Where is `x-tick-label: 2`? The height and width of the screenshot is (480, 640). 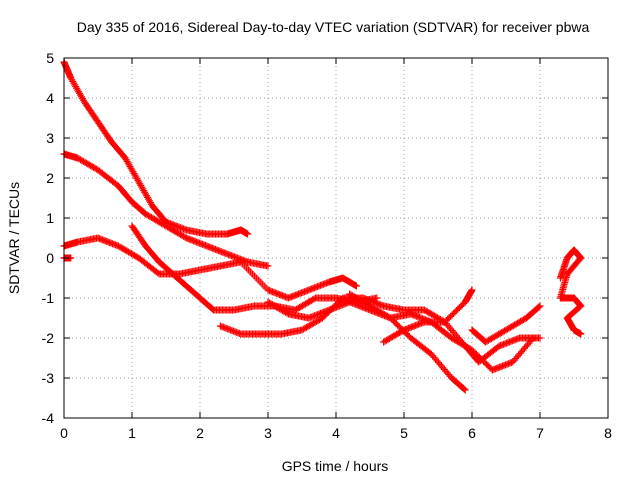
x-tick-label: 2 is located at coordinates (200, 433).